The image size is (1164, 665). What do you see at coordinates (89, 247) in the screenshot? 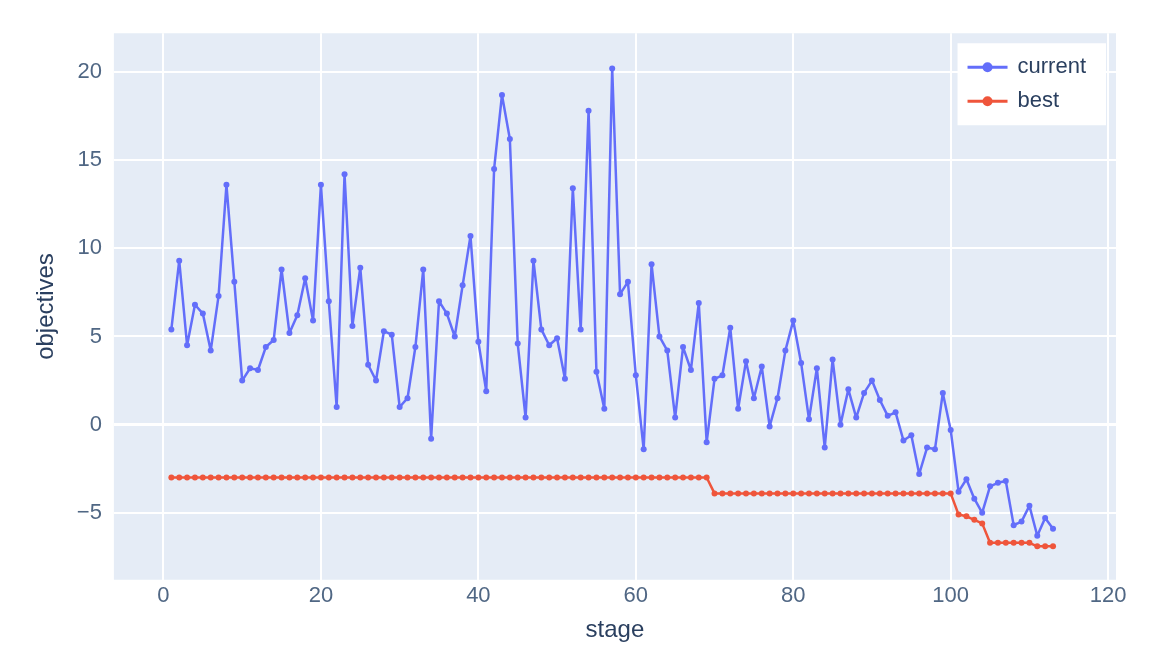
I see `y-tick-label: 10` at bounding box center [89, 247].